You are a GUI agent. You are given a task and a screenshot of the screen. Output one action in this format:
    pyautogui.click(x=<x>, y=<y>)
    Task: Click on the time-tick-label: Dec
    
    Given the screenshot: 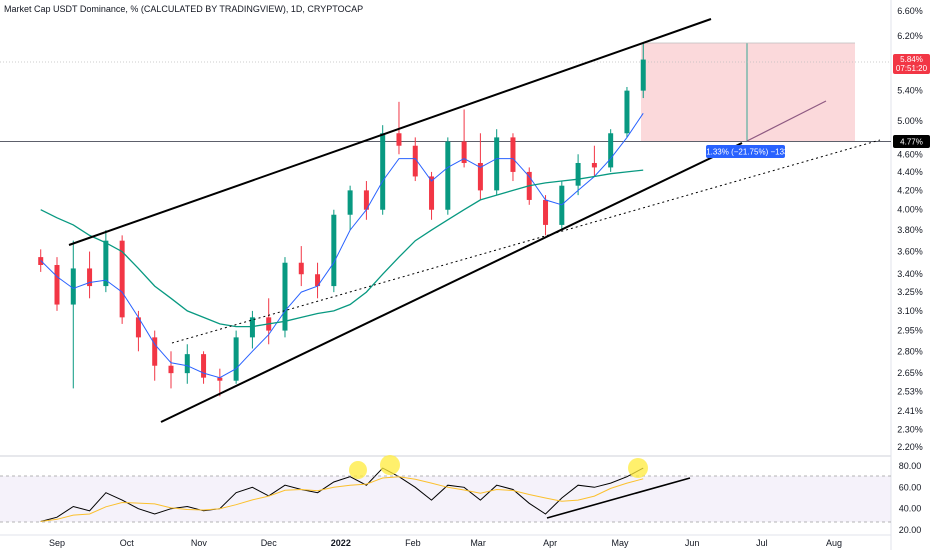 What is the action you would take?
    pyautogui.click(x=269, y=543)
    